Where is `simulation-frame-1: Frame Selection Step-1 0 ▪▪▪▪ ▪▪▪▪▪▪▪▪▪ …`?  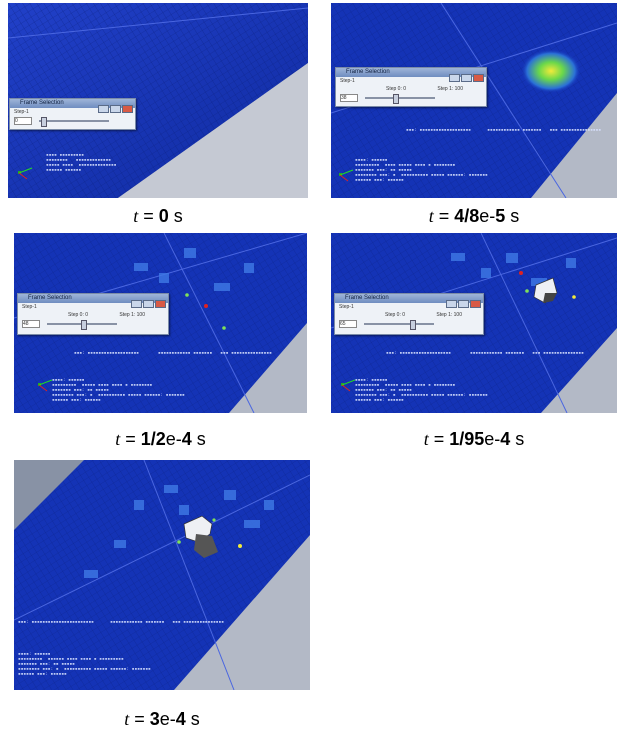
simulation-frame-1: Frame Selection Step-1 0 ▪▪▪▪ ▪▪▪▪▪▪▪▪▪ … is located at coordinates (158, 100).